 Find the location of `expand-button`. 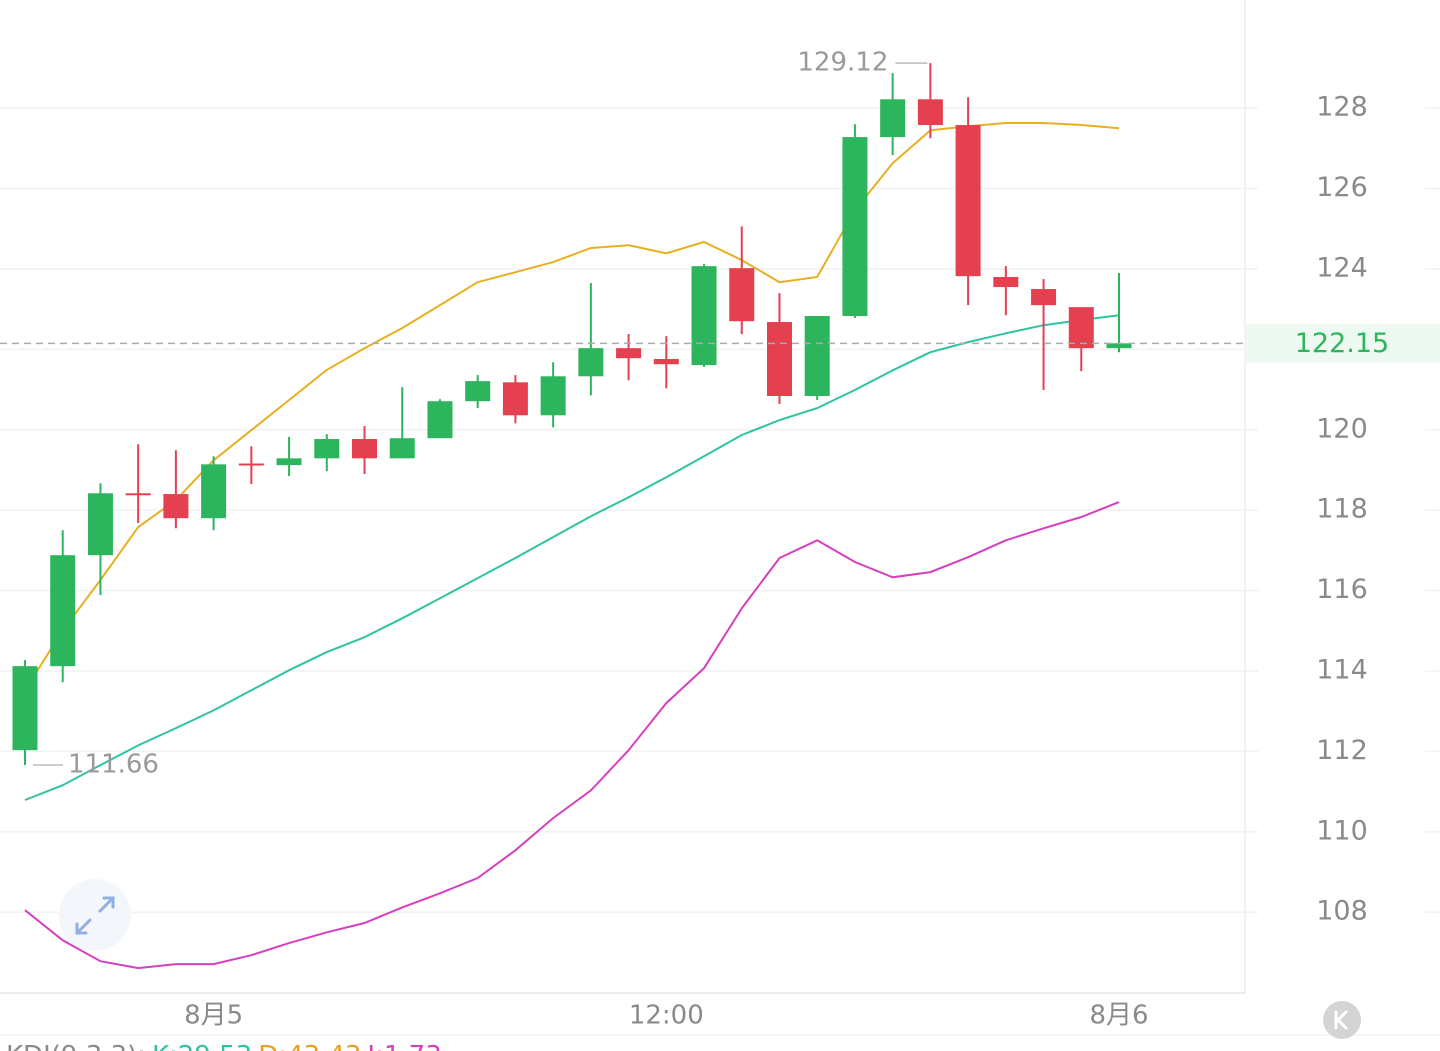

expand-button is located at coordinates (95, 915).